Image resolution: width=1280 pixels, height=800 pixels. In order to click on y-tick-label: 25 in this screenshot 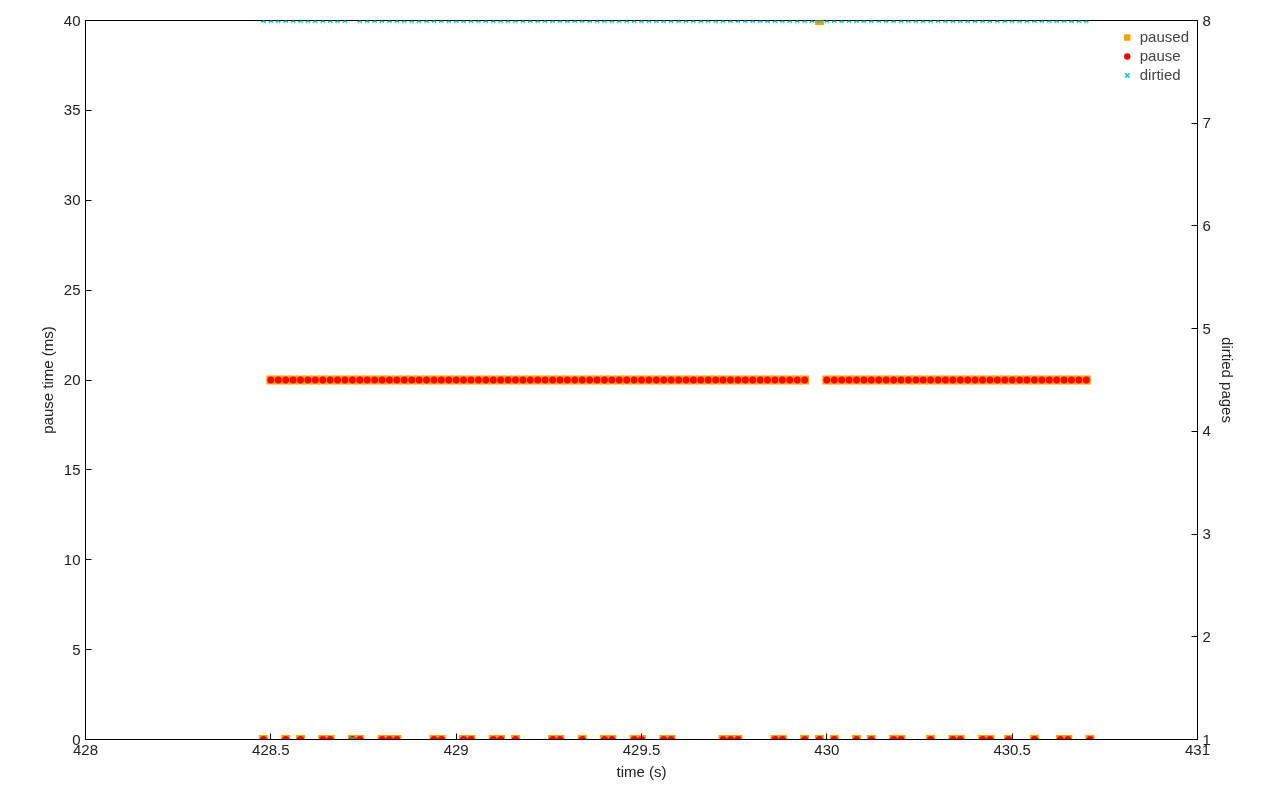, I will do `click(72, 290)`.